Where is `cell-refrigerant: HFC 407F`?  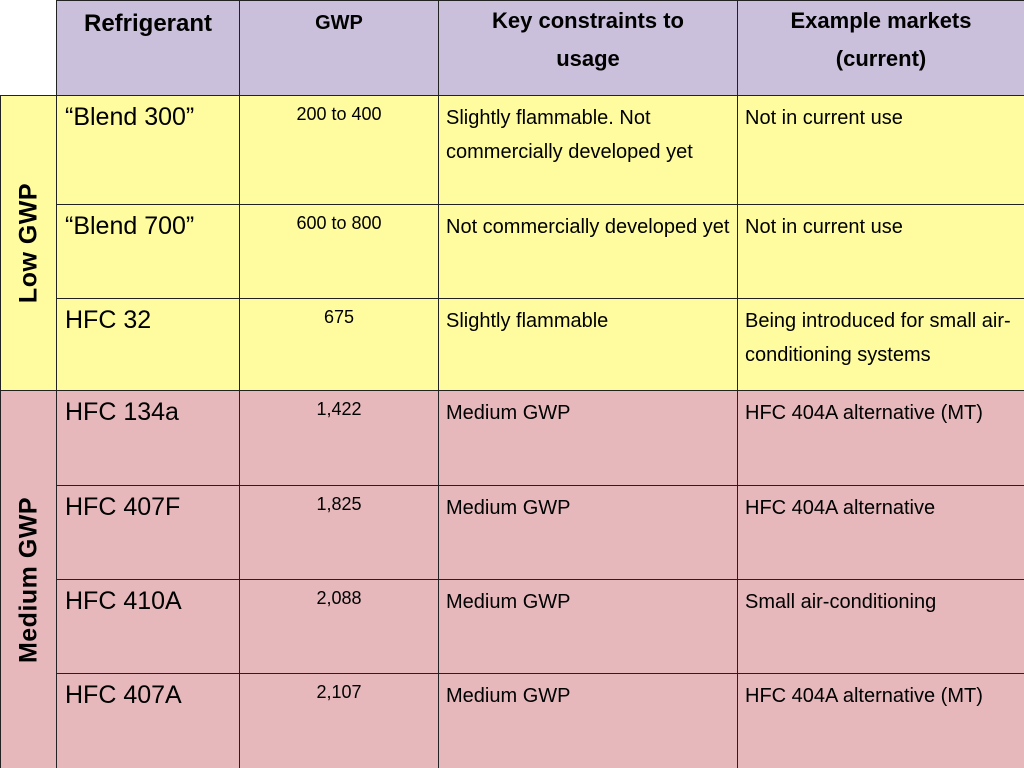
cell-refrigerant: HFC 407F is located at coordinates (148, 532).